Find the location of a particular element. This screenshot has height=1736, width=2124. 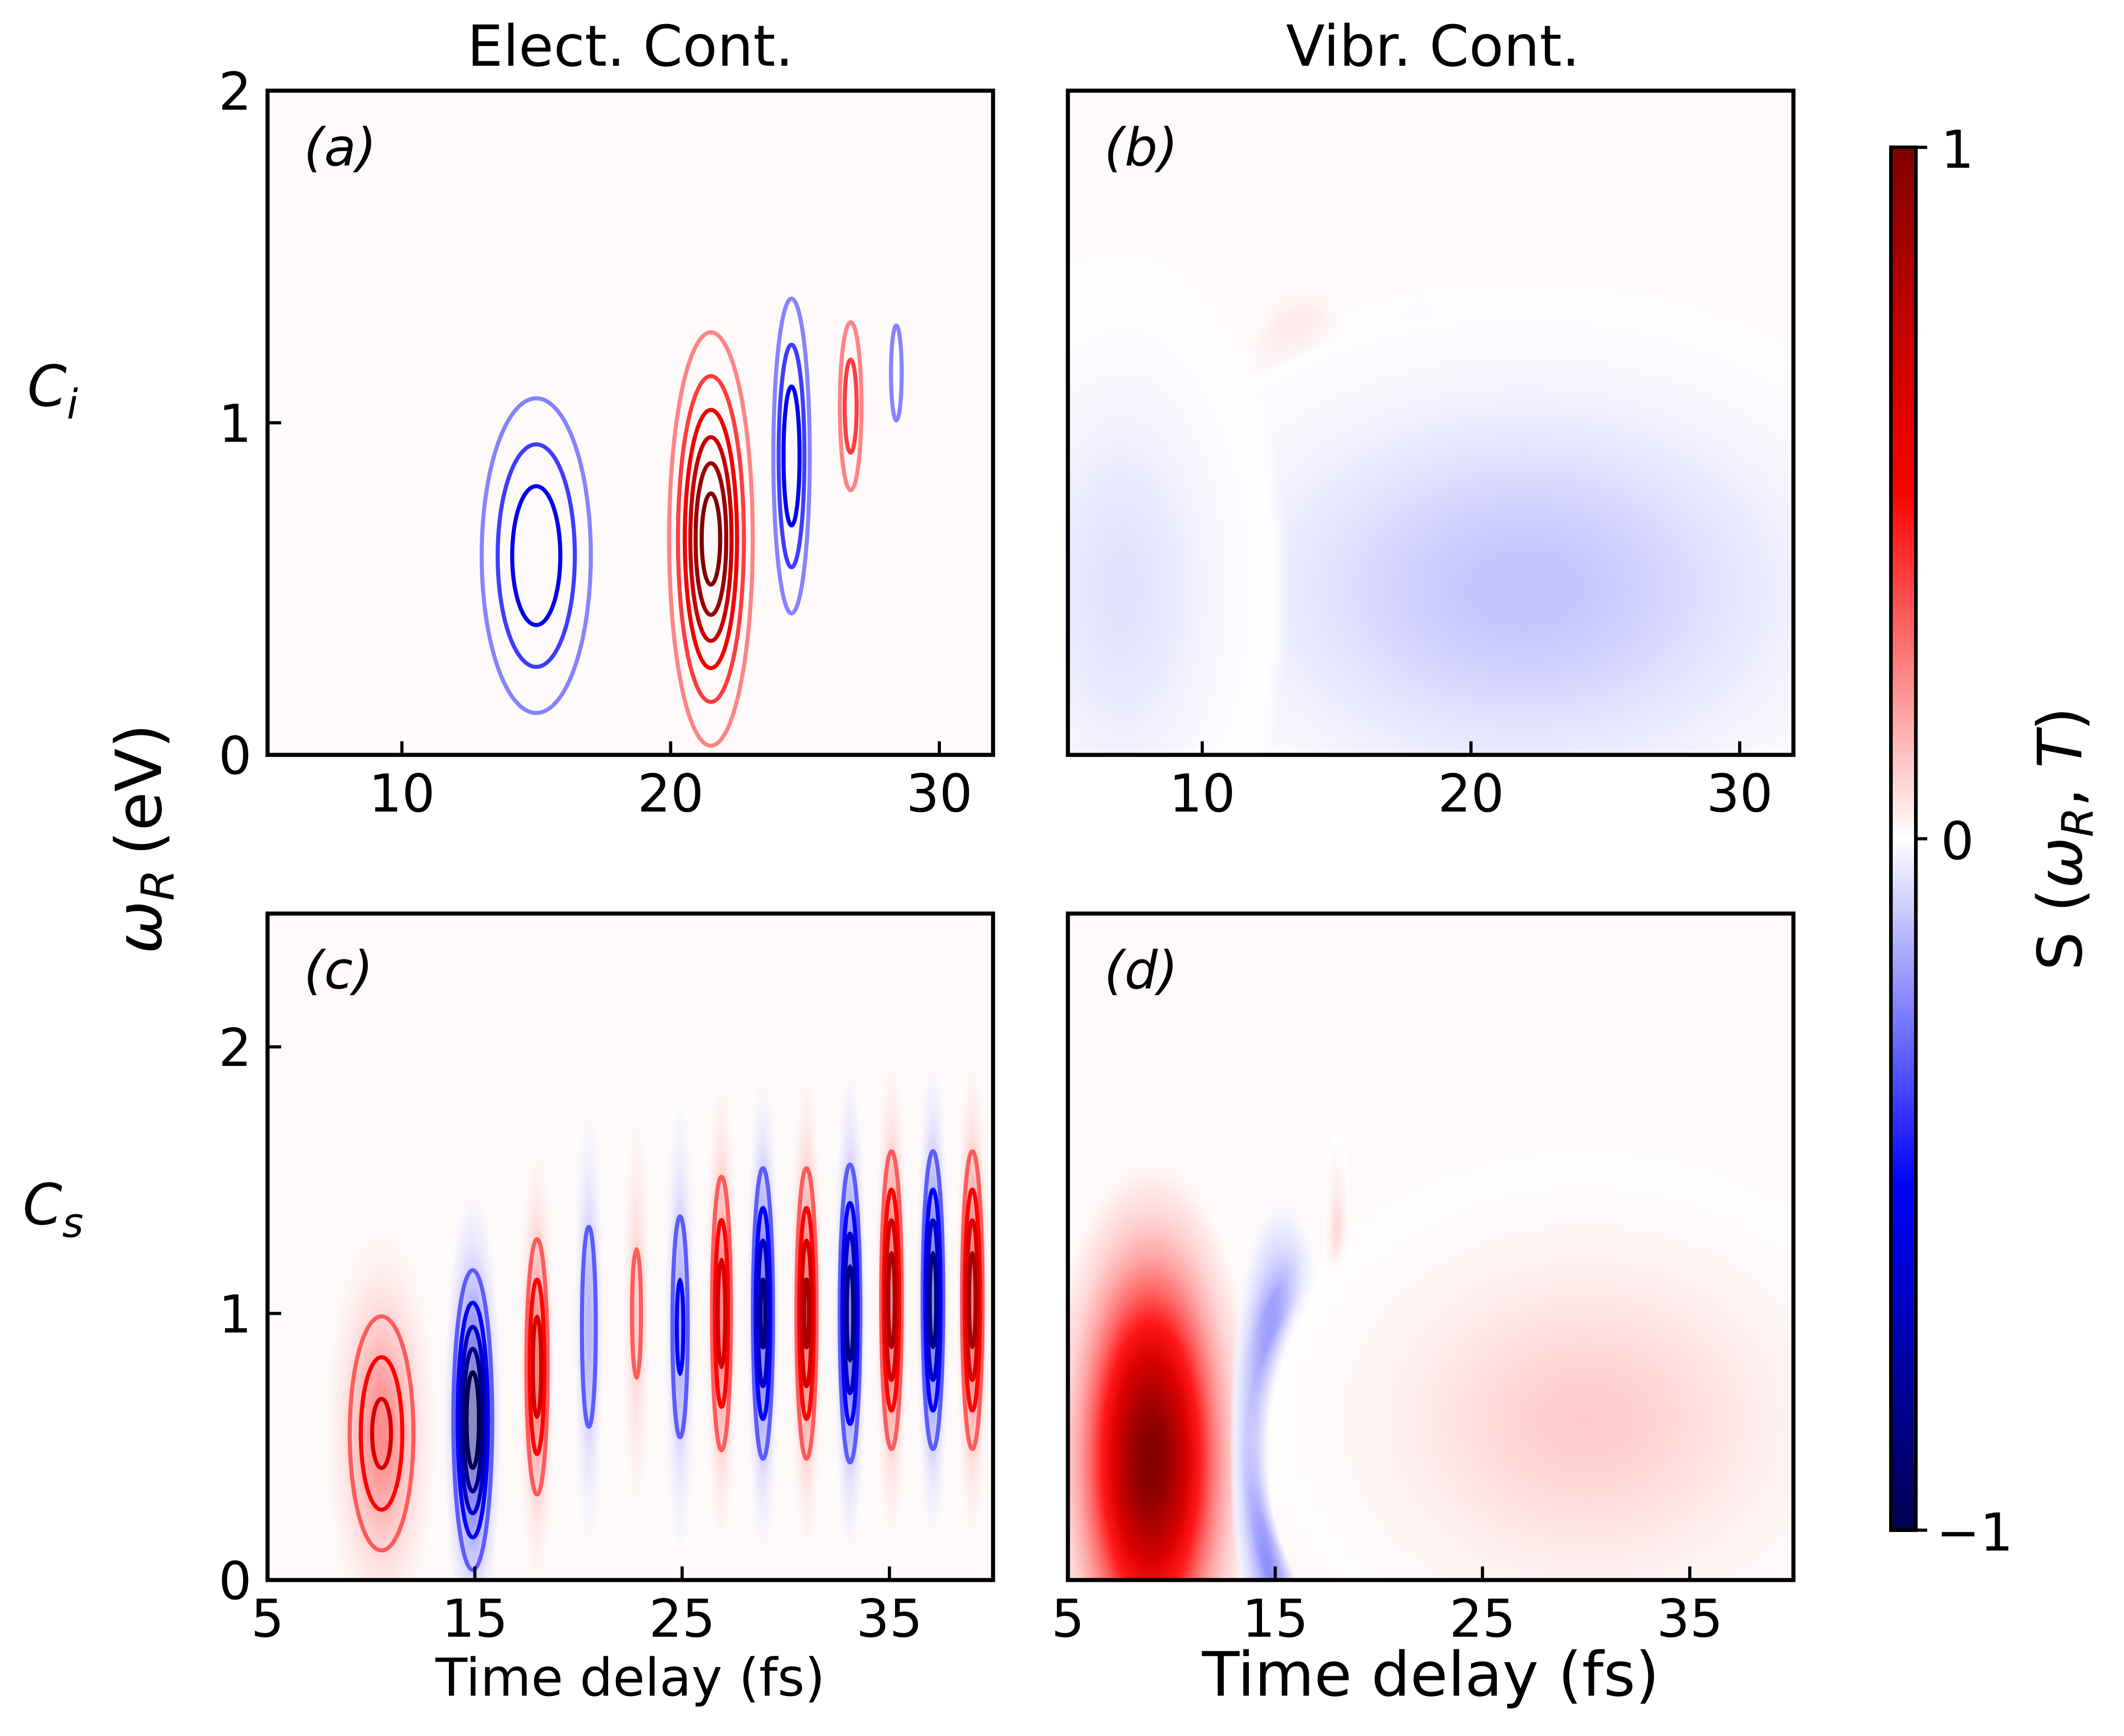

panel-b-frame is located at coordinates (1431, 422).